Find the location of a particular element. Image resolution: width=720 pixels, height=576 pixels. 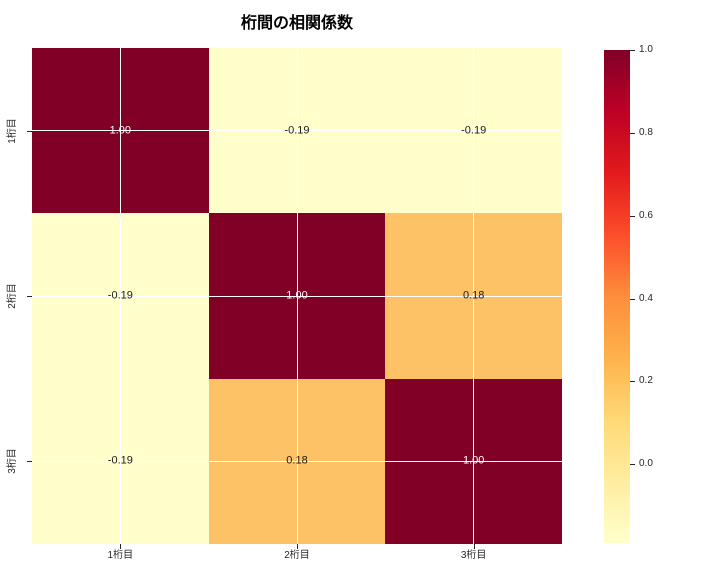

colorbar-tick-label: 0.4 is located at coordinates (646, 298).